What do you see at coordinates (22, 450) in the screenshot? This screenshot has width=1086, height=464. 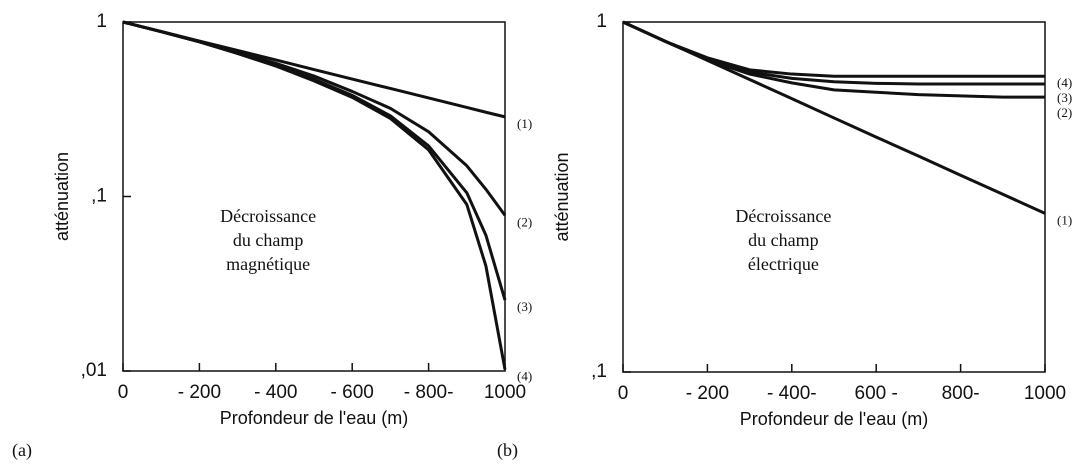 I see `panel-label: (a)` at bounding box center [22, 450].